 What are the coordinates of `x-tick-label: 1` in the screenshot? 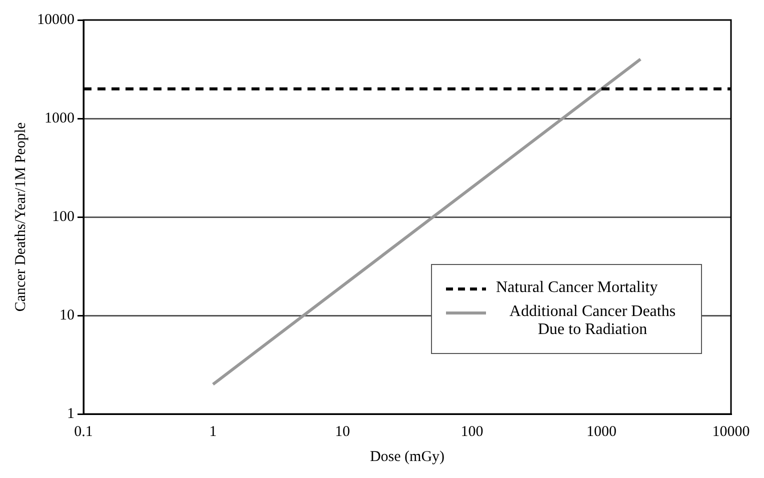 It's located at (213, 432).